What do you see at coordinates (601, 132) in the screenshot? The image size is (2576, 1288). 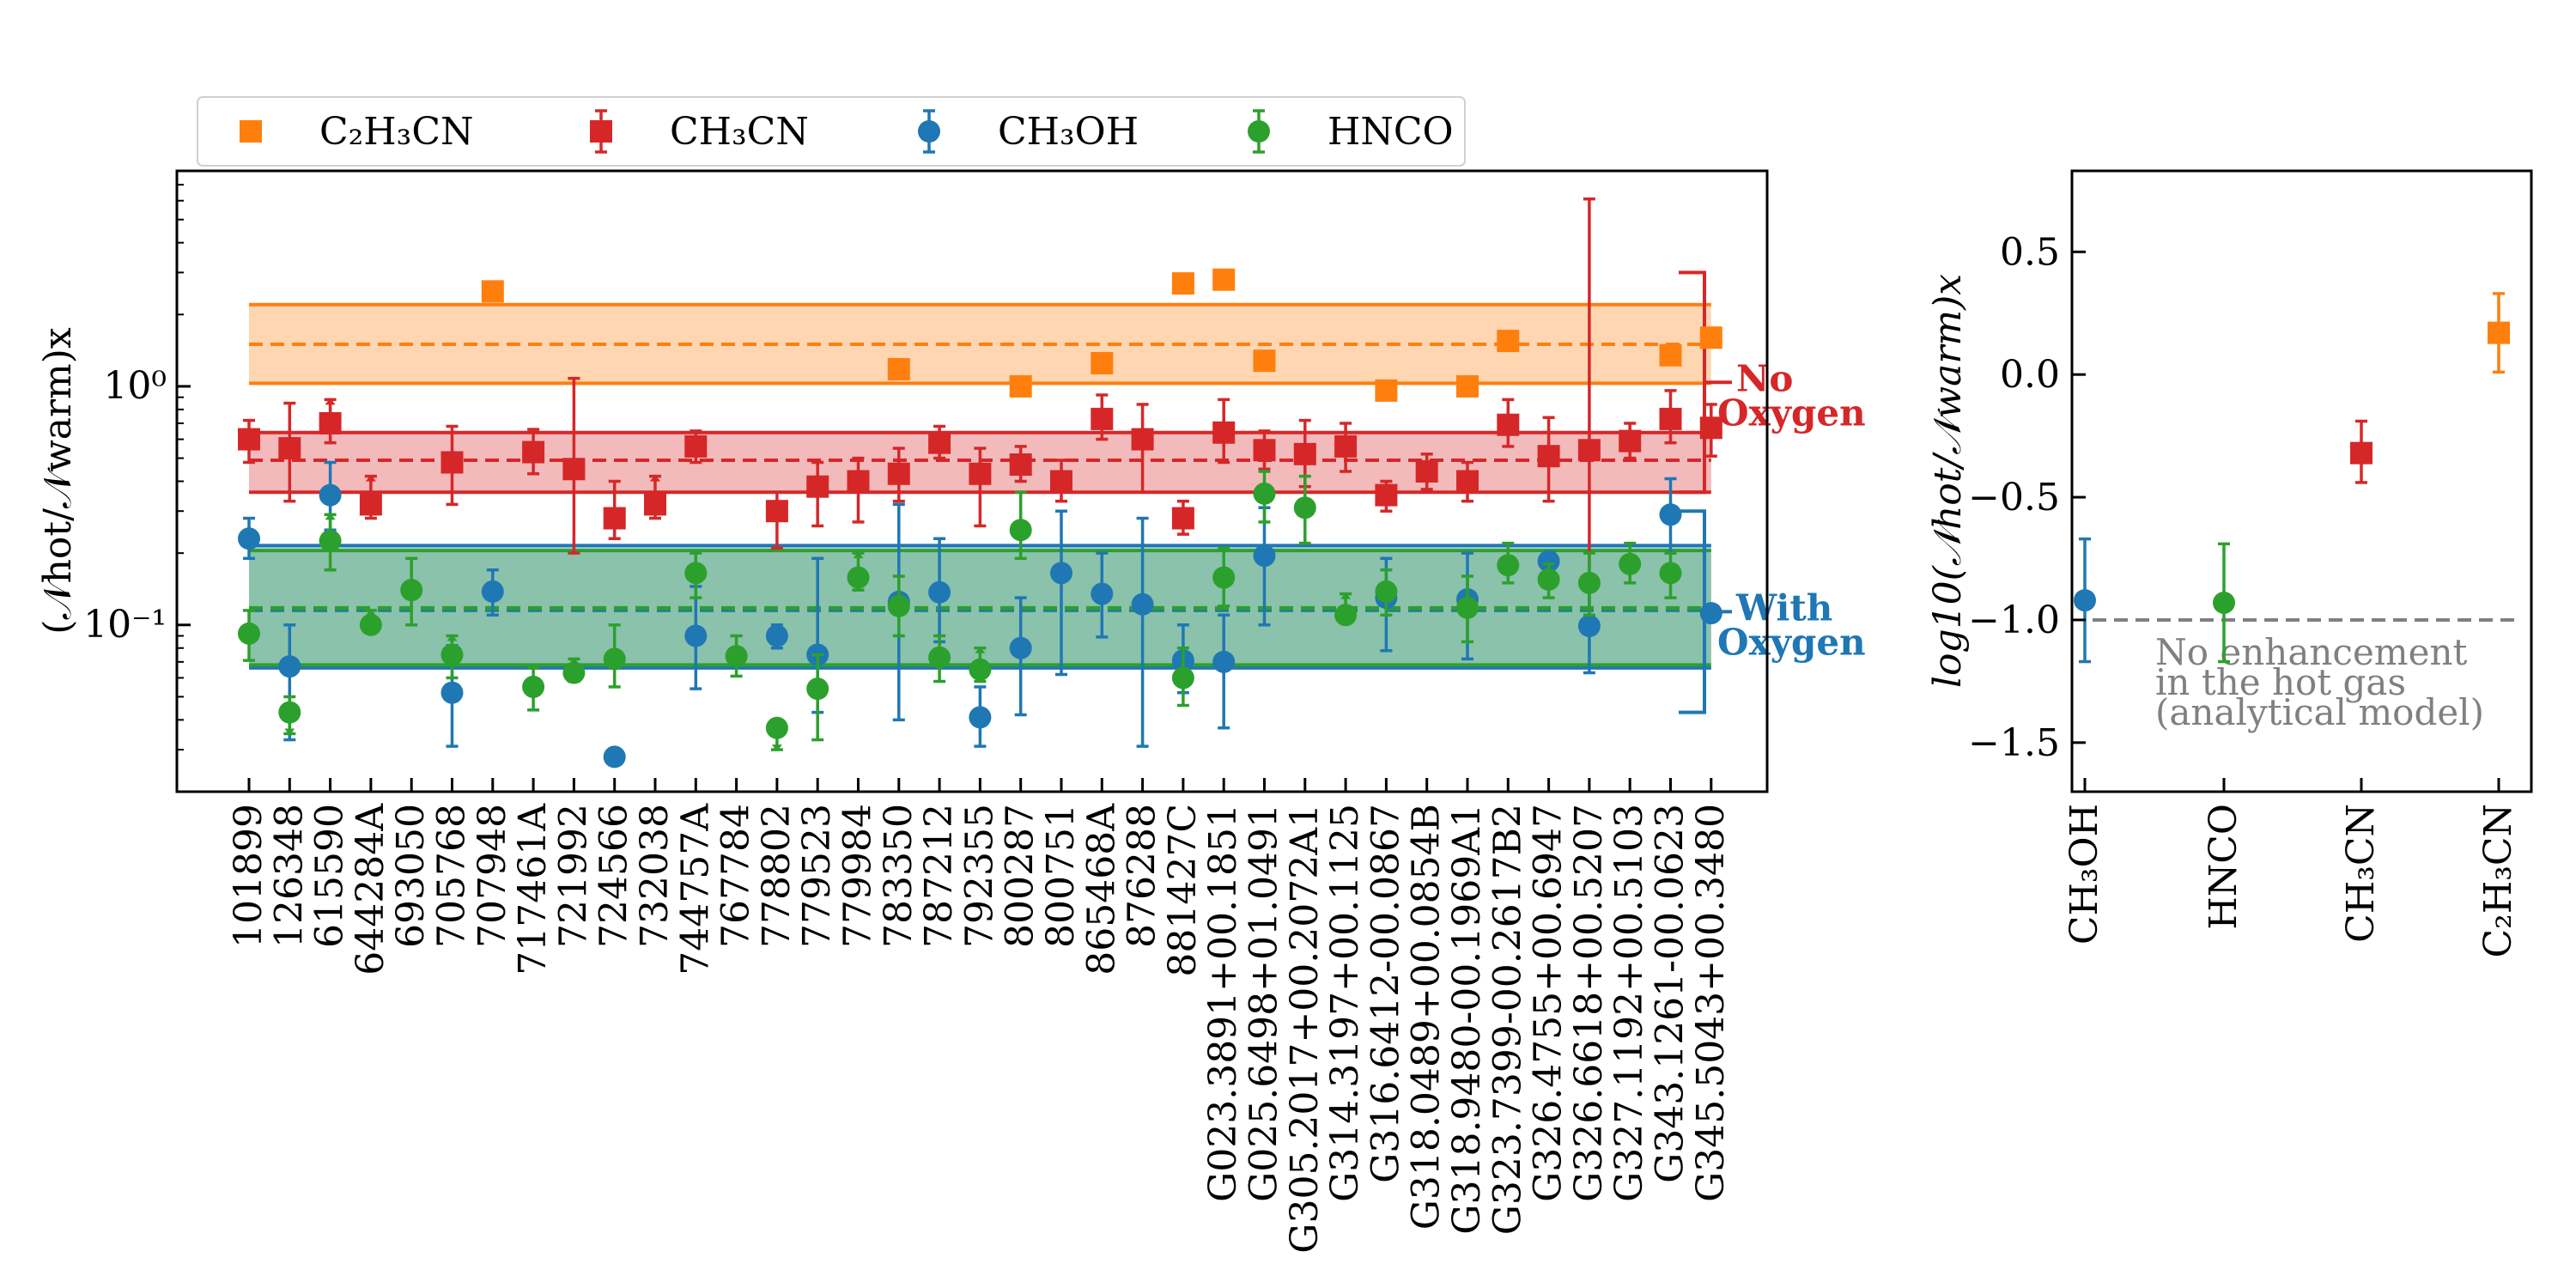 I see `legend-ch3cn-marker` at bounding box center [601, 132].